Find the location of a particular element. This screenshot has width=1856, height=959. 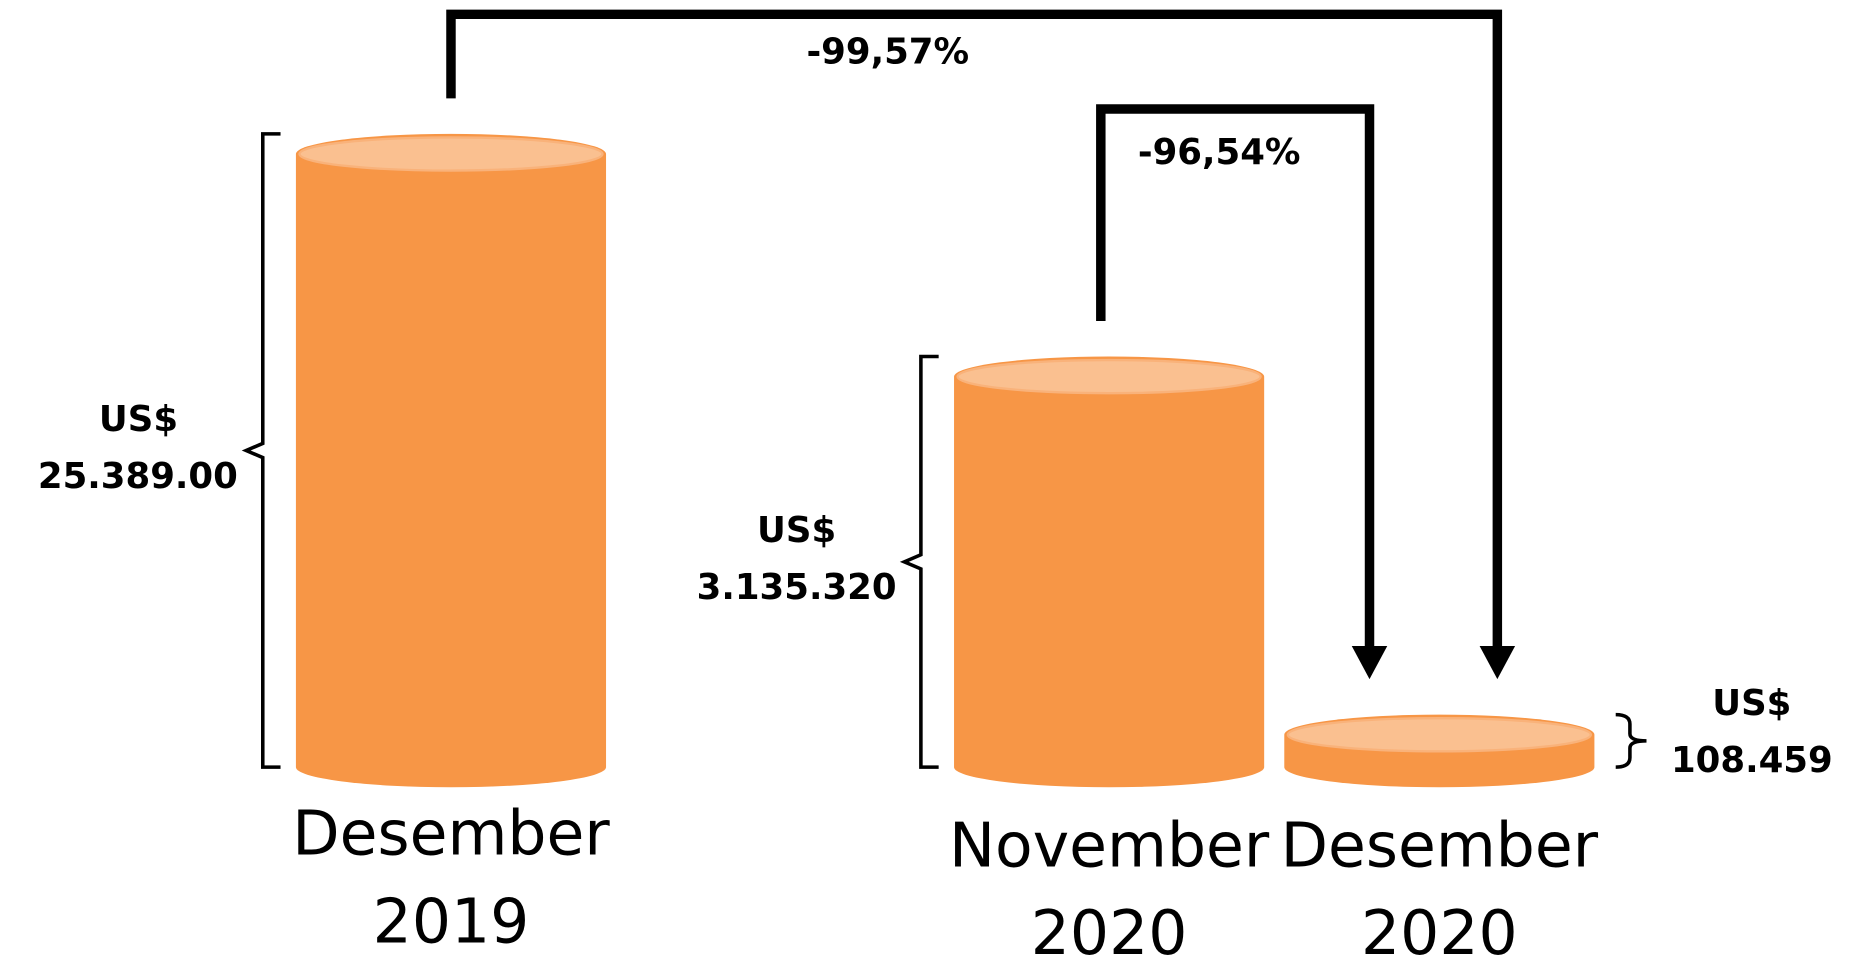

category-label-box: November 2020 is located at coordinates (1109, 884).